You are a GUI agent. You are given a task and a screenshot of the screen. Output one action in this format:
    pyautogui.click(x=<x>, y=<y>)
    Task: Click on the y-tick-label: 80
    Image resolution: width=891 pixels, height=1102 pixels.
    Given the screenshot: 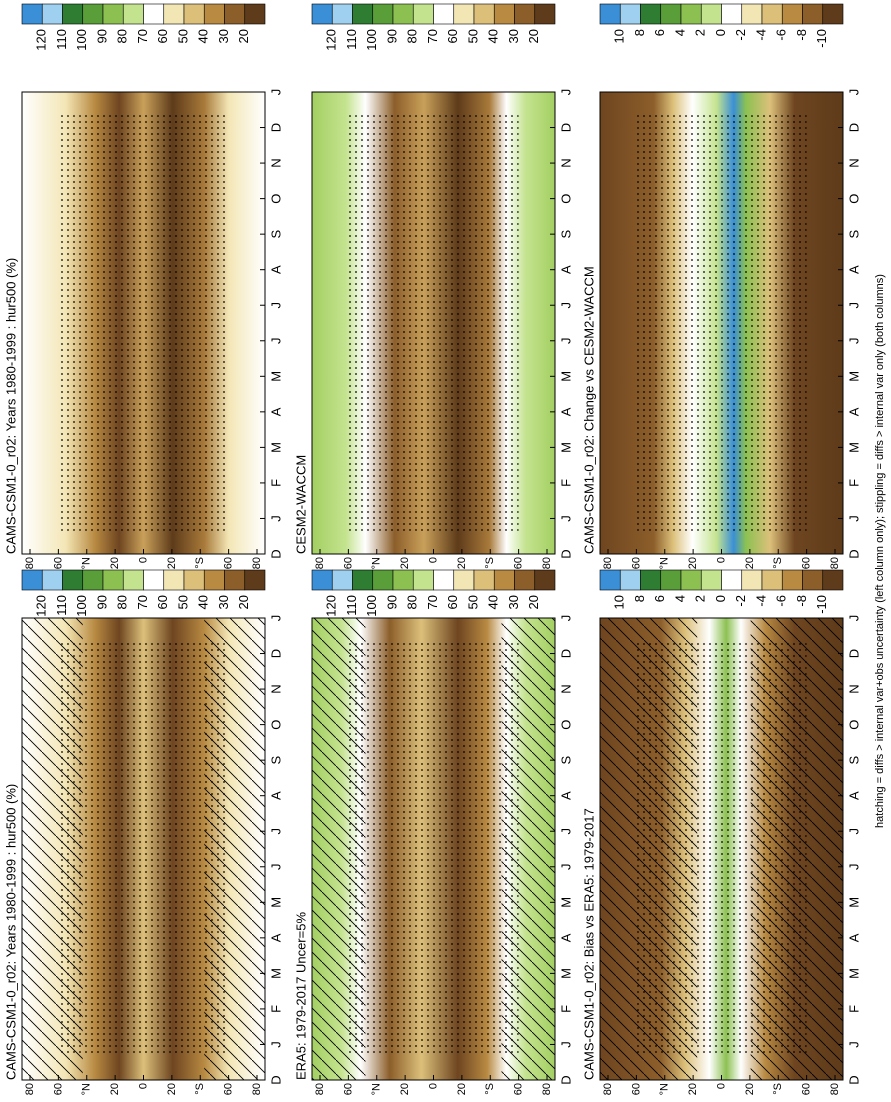 What is the action you would take?
    pyautogui.click(x=320, y=1089)
    